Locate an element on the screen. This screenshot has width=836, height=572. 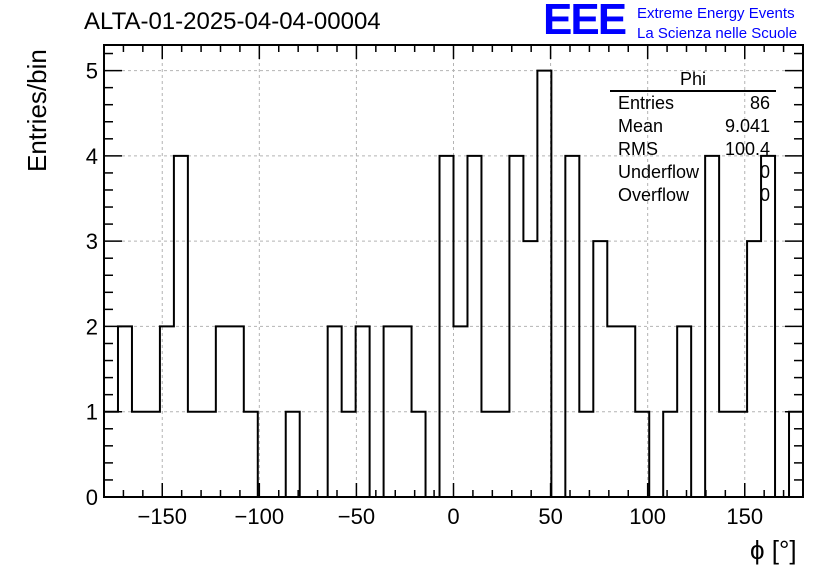
stats-label: Entries is located at coordinates (646, 103).